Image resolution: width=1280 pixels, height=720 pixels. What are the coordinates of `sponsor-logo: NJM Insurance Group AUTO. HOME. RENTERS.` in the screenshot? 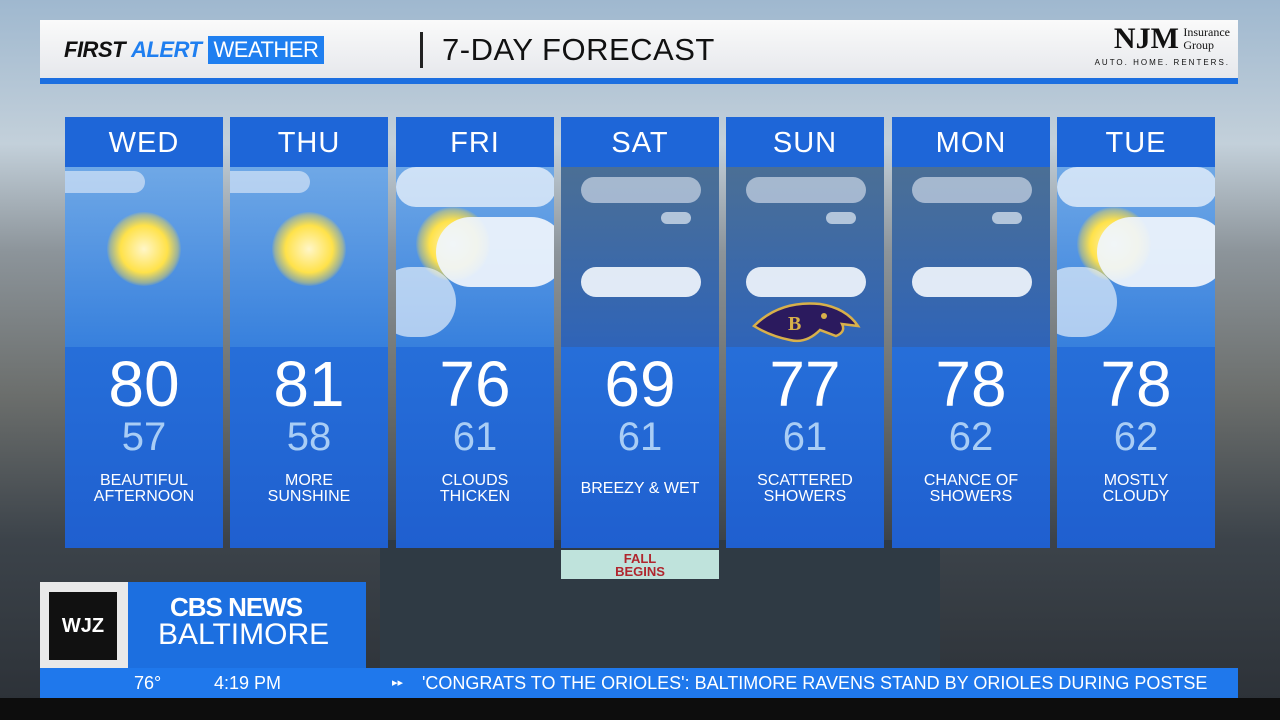 It's located at (1162, 44).